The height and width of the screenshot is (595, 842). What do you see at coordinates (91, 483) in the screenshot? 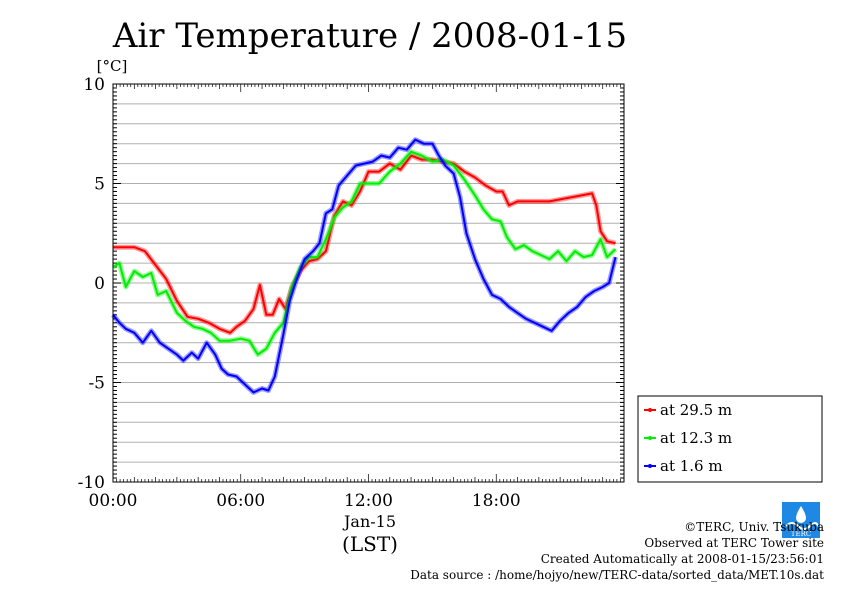
I see `y-tick-label: -10` at bounding box center [91, 483].